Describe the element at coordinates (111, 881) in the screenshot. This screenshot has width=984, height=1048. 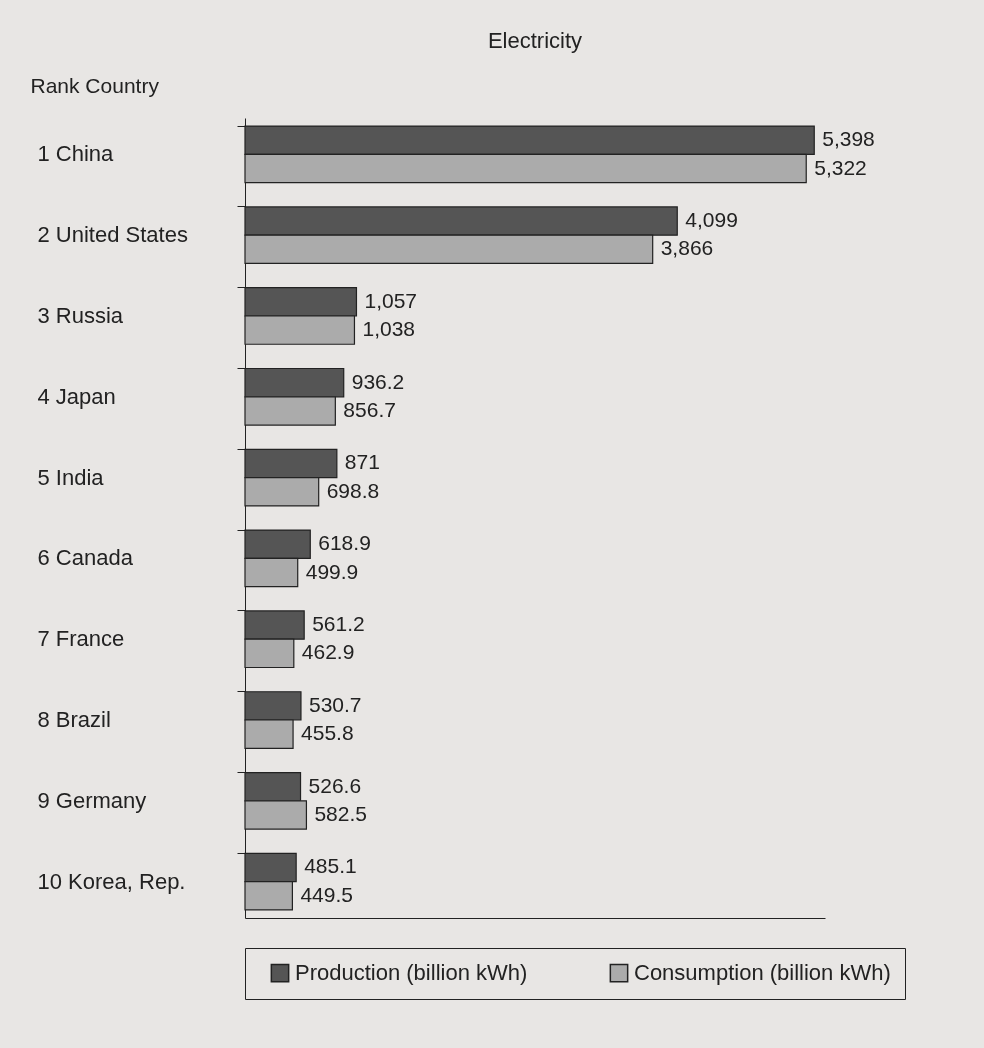
I see `y-tick-label: 10 Korea, Rep.` at that location.